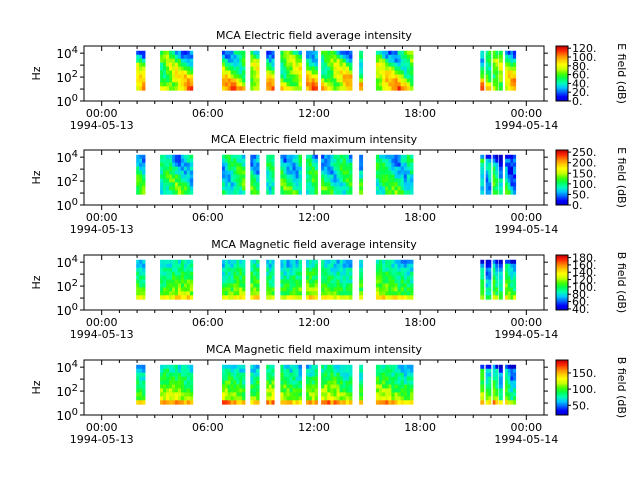  What do you see at coordinates (562, 177) in the screenshot?
I see `colorbar-frame` at bounding box center [562, 177].